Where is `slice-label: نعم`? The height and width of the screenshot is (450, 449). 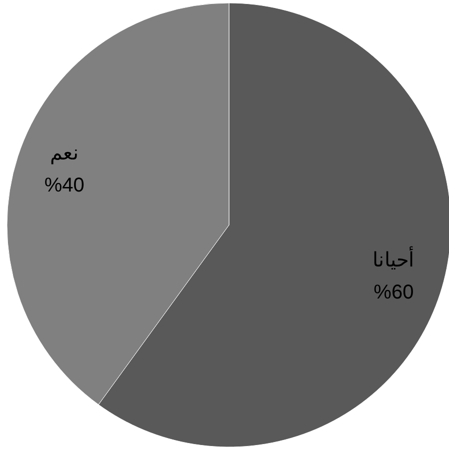
slice-label: نعم is located at coordinates (64, 153).